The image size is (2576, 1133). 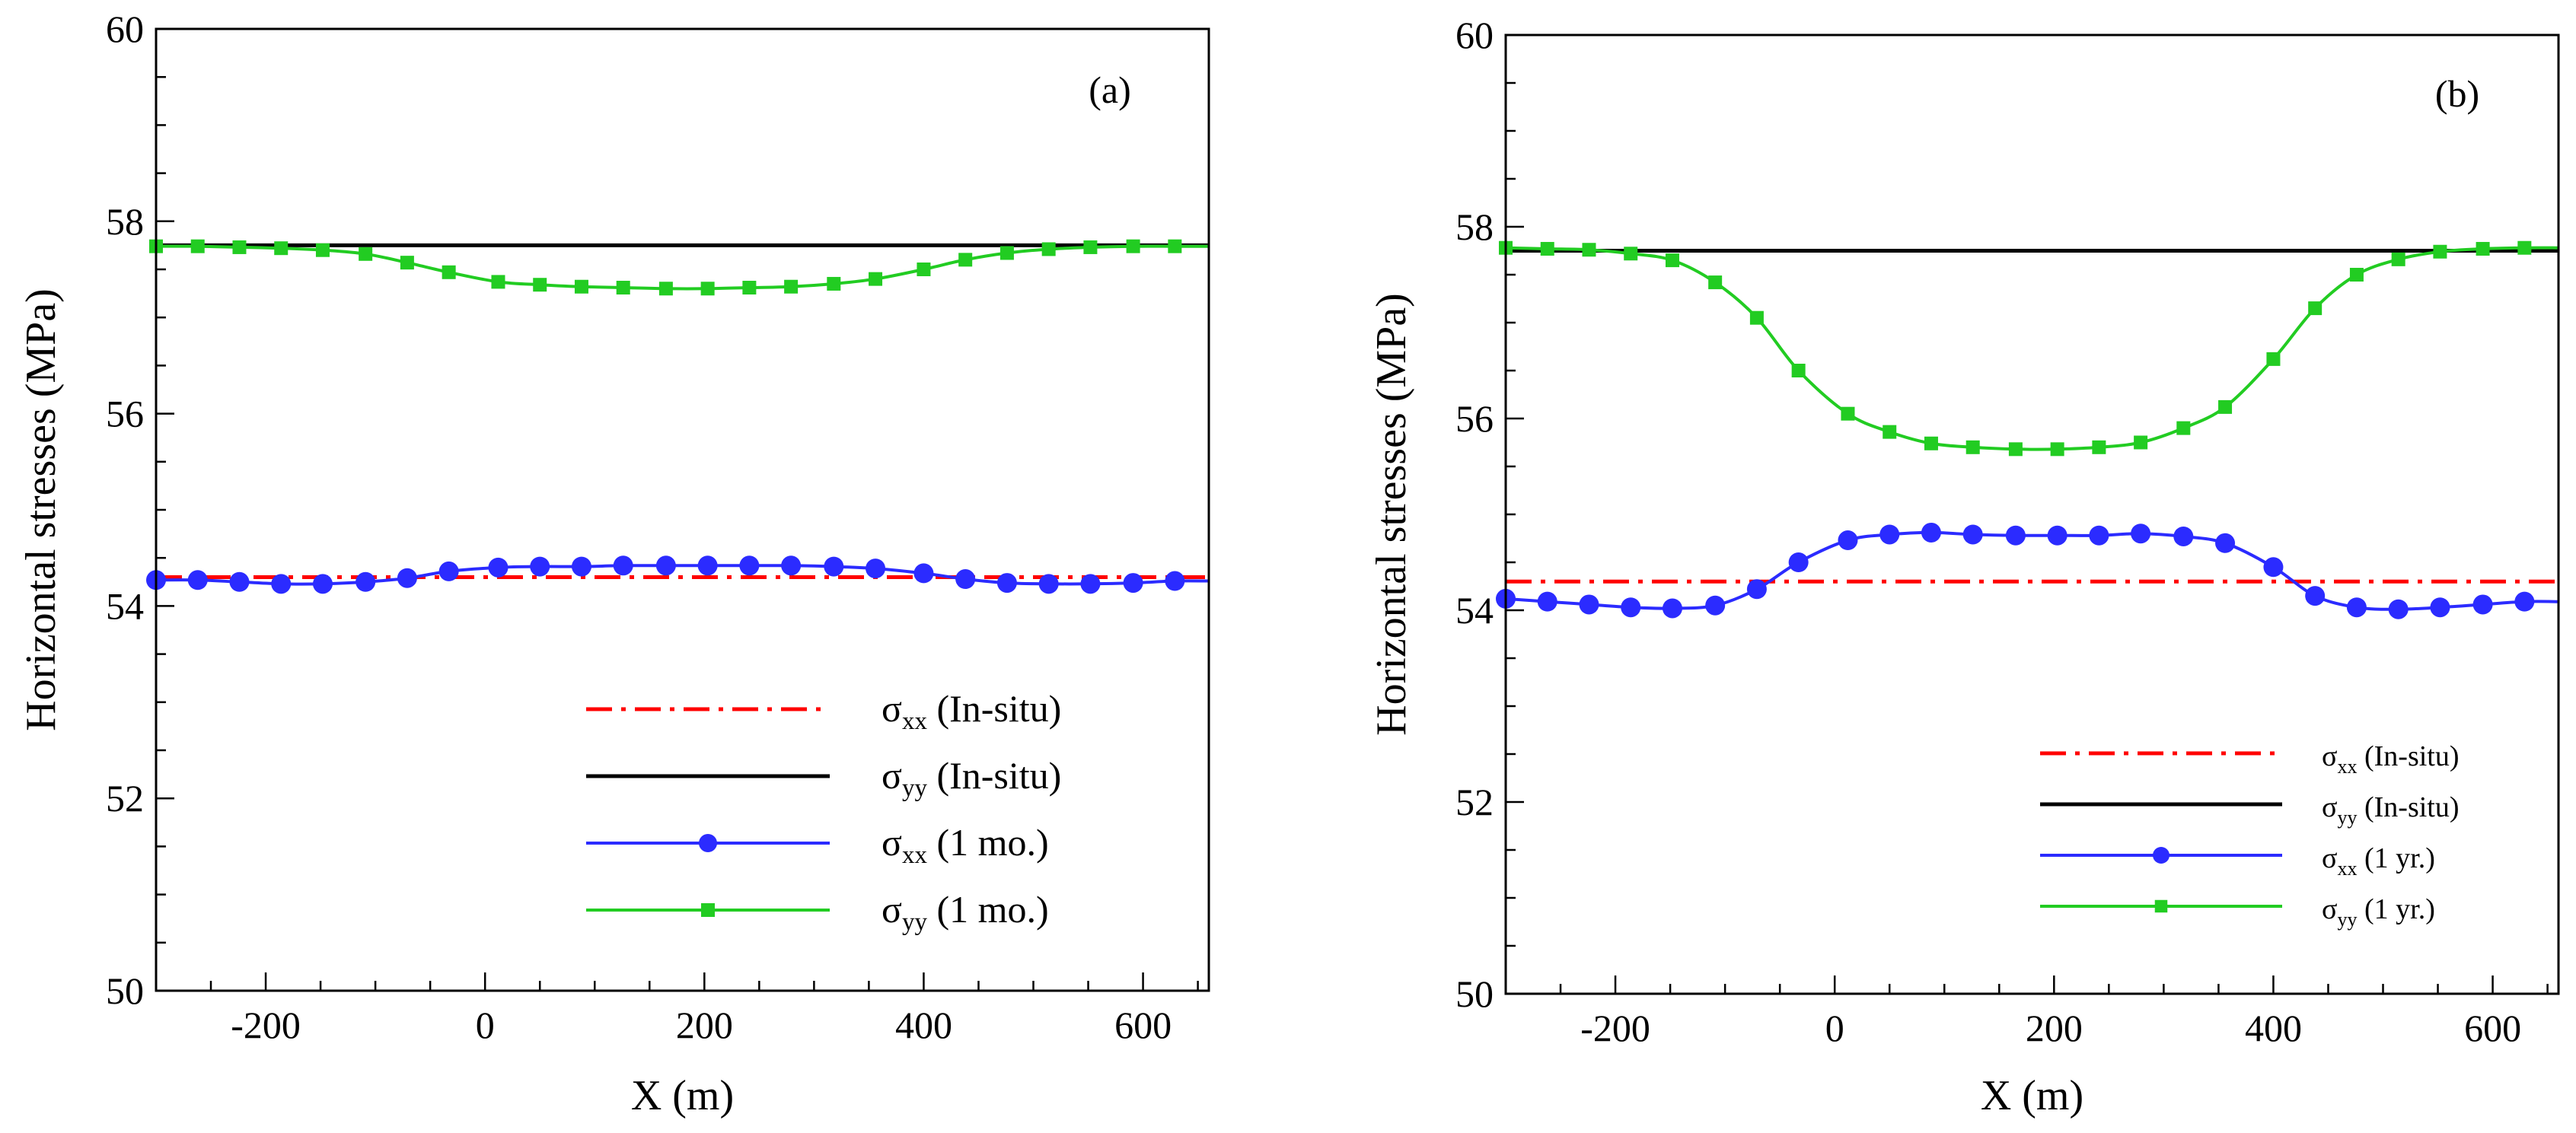 What do you see at coordinates (125, 414) in the screenshot?
I see `panel-a-ytick-label: 56` at bounding box center [125, 414].